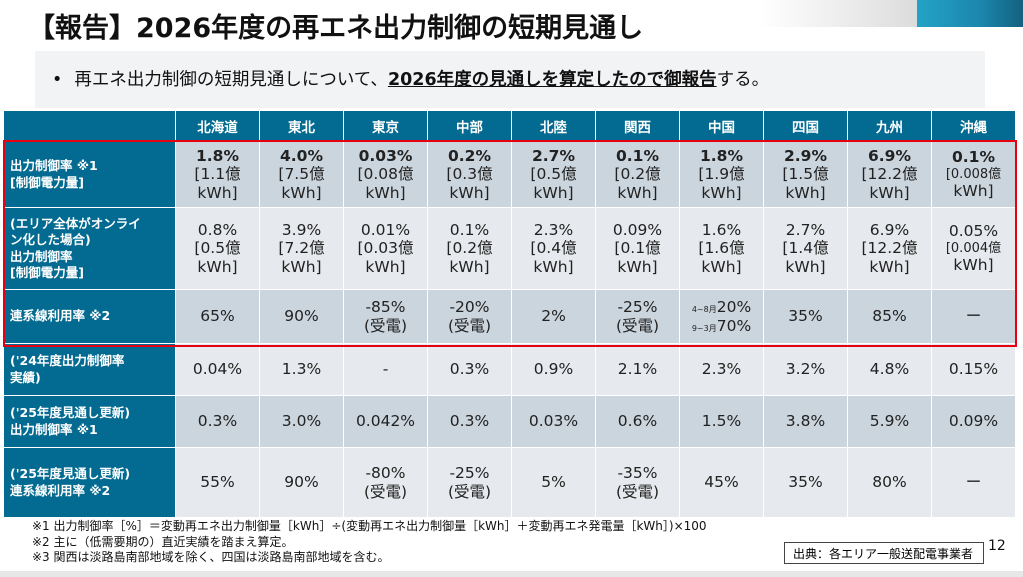  What do you see at coordinates (301, 229) in the screenshot?
I see `cell-value: 3.9%` at bounding box center [301, 229].